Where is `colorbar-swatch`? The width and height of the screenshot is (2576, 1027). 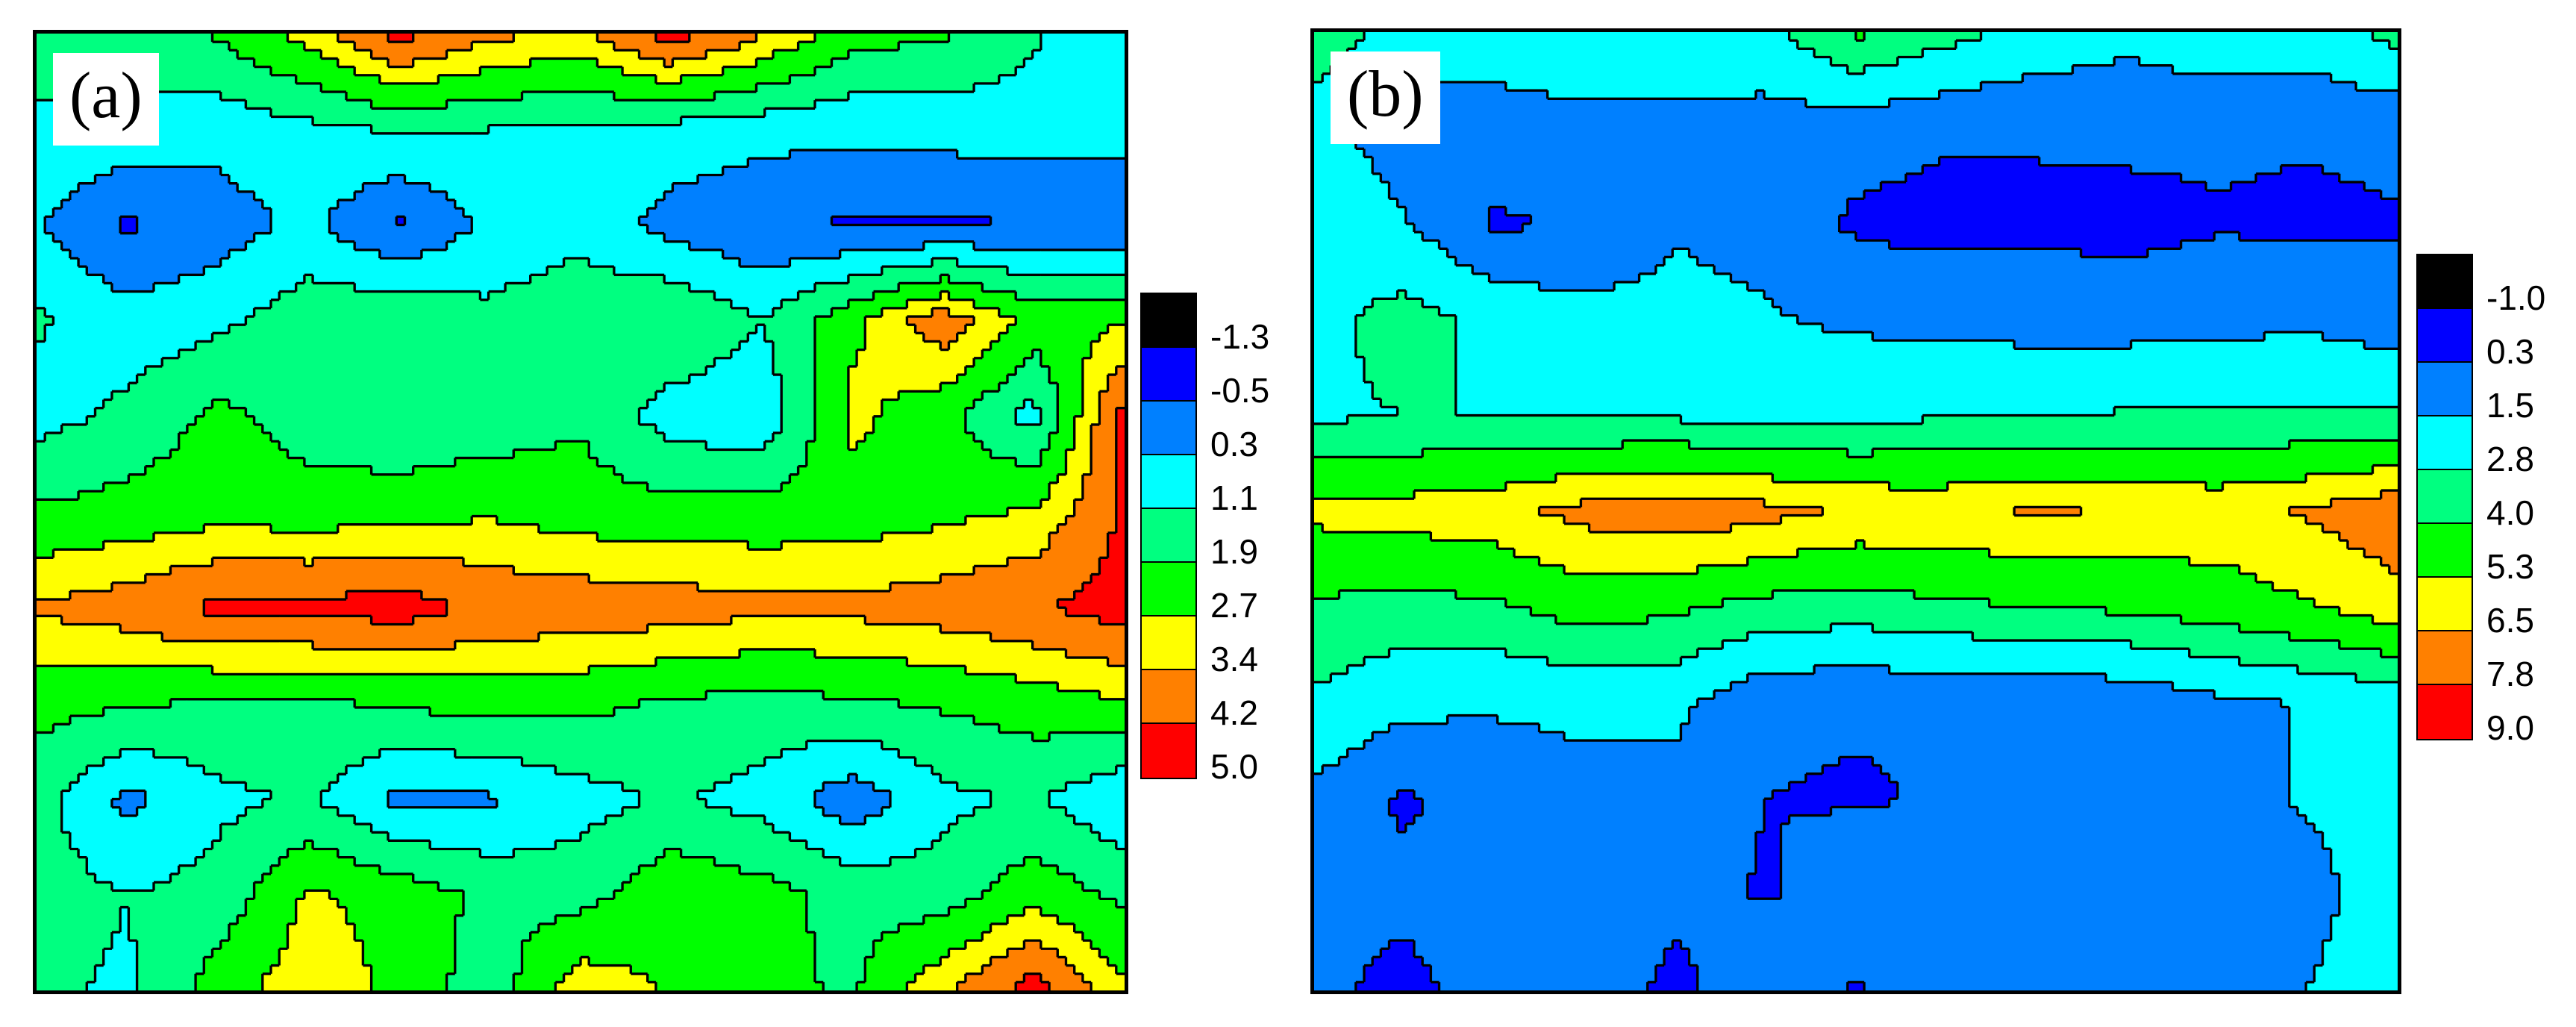
colorbar-swatch is located at coordinates (1168, 751).